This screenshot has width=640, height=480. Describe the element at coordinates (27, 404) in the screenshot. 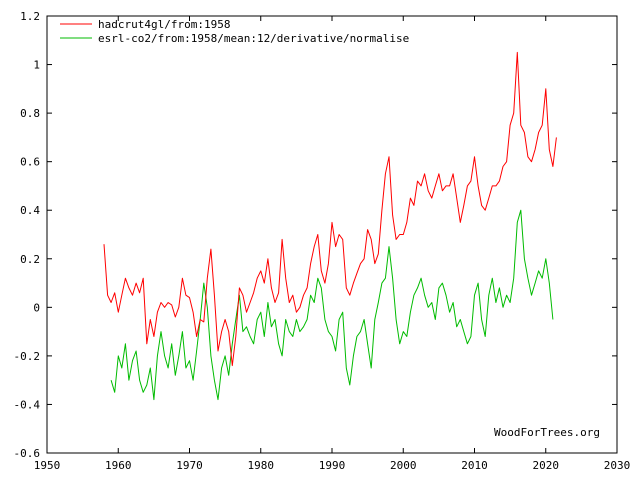

I see `y-tick-label: -0.4` at that location.